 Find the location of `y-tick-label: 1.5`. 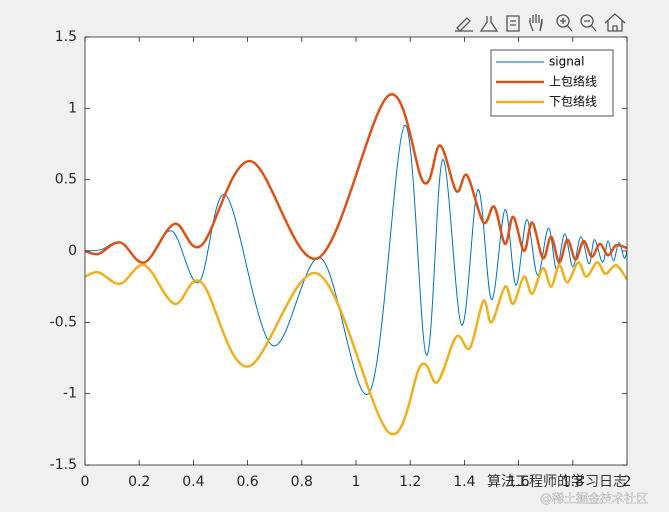

y-tick-label: 1.5 is located at coordinates (66, 37).